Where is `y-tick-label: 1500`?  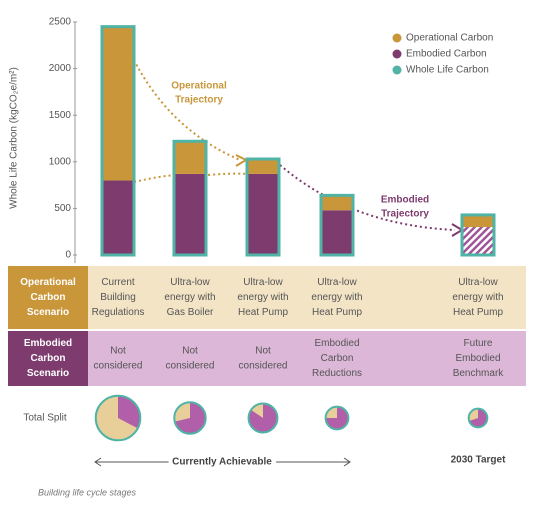 y-tick-label: 1500 is located at coordinates (60, 115).